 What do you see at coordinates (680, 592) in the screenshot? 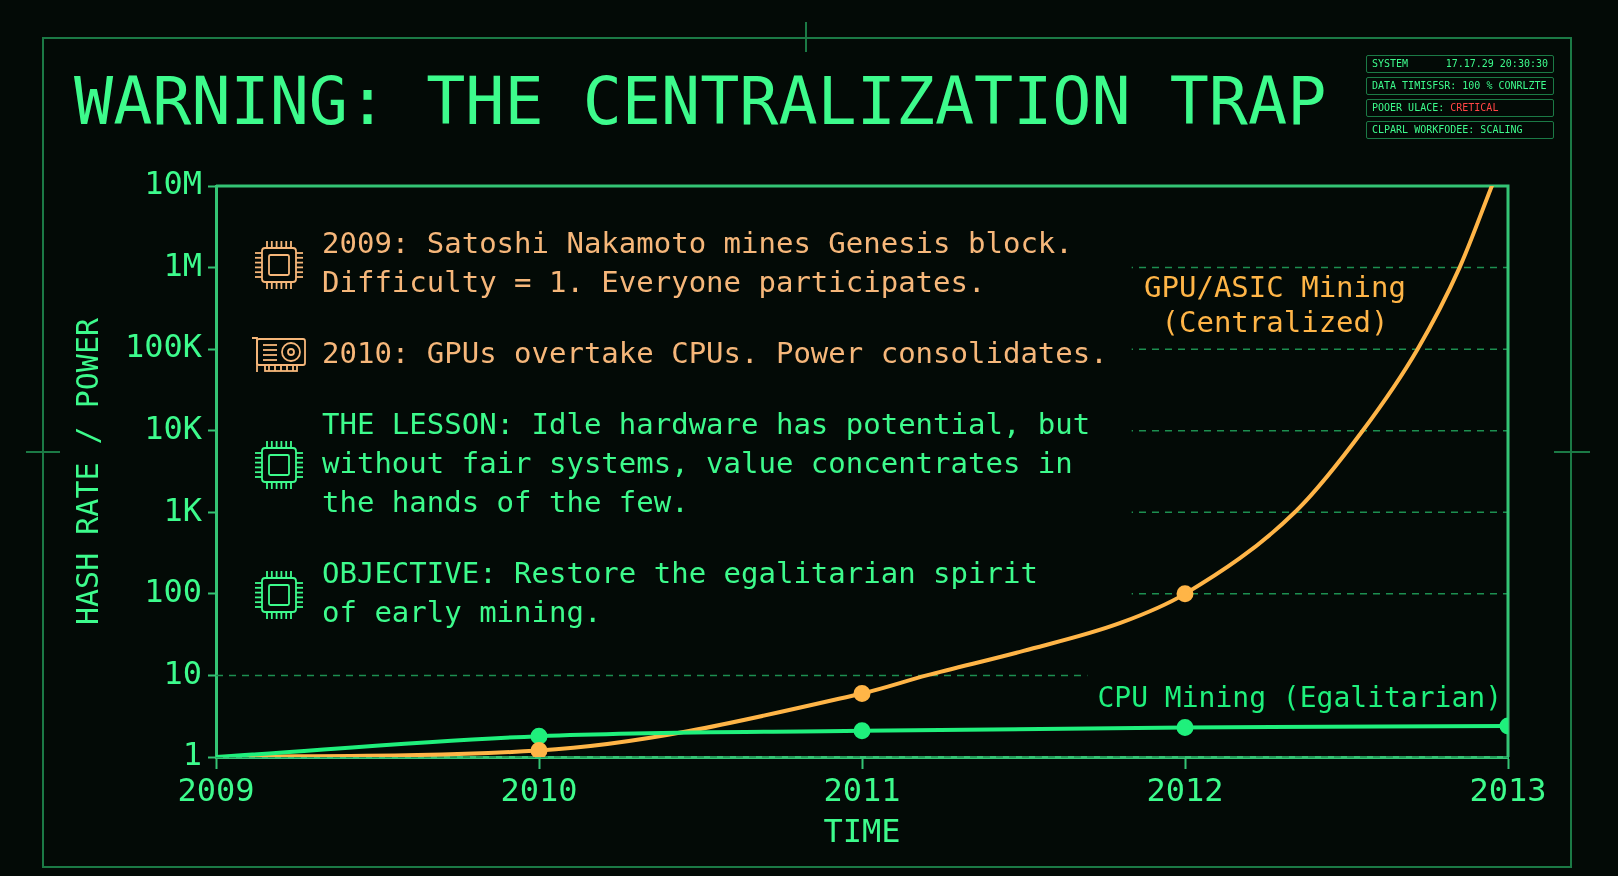
I see `annotation: OBJECTIVE: Restore the egalitarian spirit of early mining.` at bounding box center [680, 592].